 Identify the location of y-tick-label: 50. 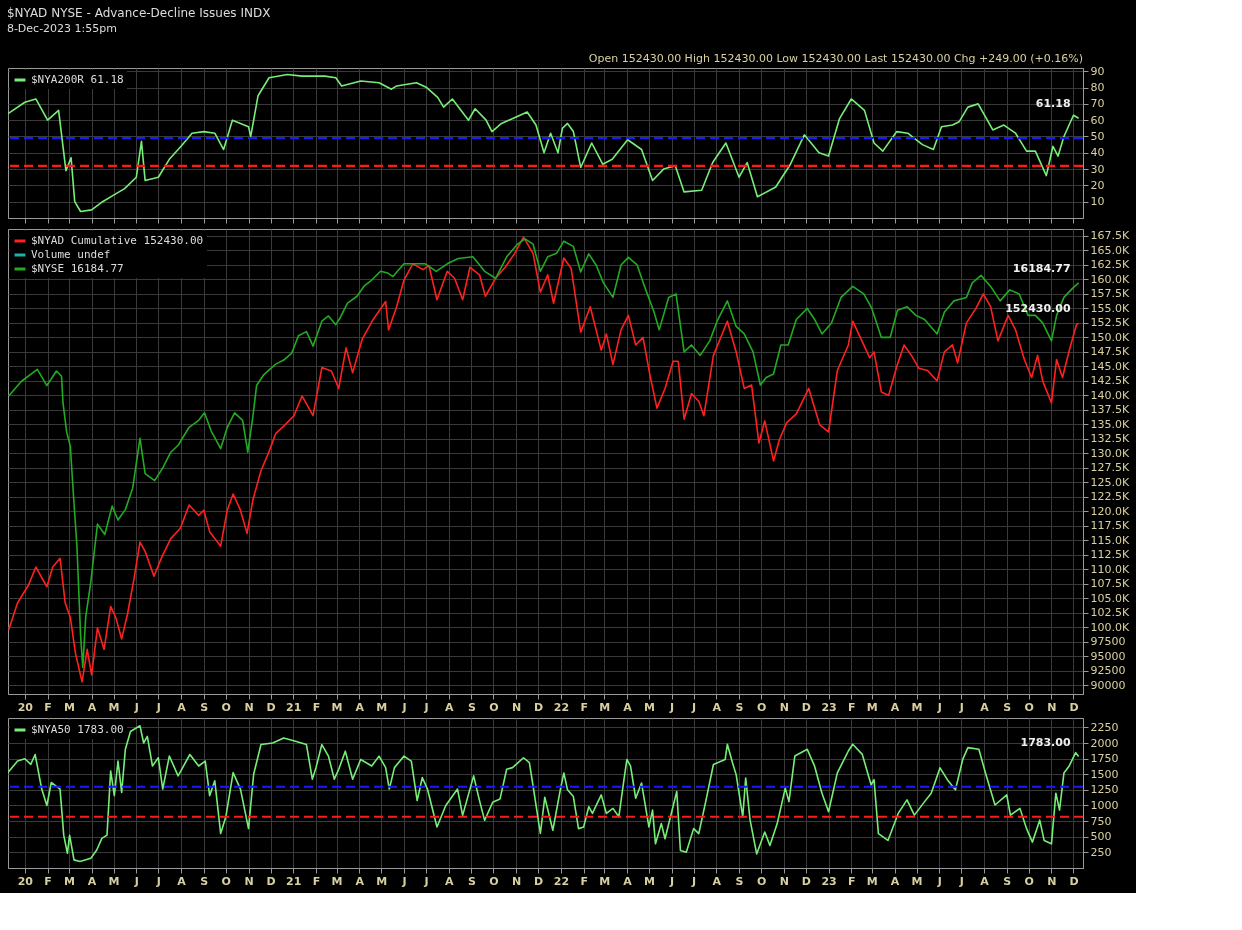
(1097, 136).